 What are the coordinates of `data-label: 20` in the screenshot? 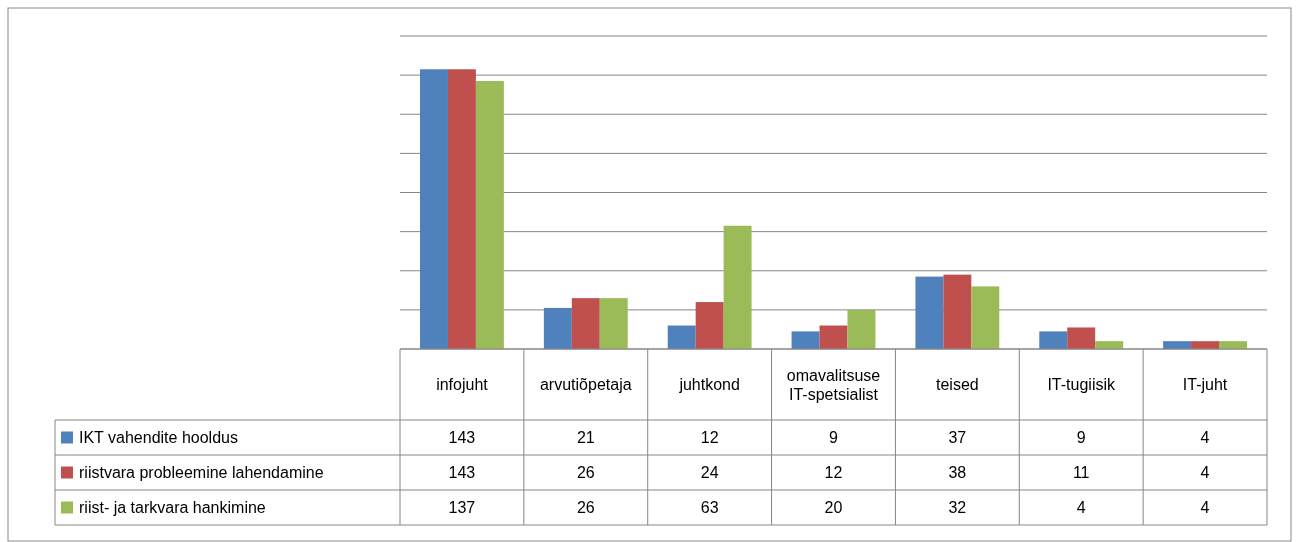 It's located at (833, 508).